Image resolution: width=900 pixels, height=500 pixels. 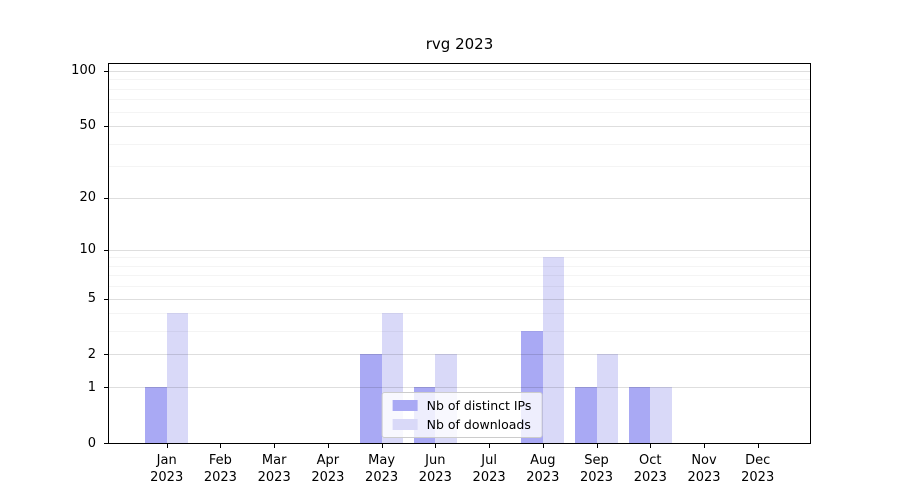 I want to click on legend: Nb of distinct IPs Nb of downloads, so click(x=462, y=415).